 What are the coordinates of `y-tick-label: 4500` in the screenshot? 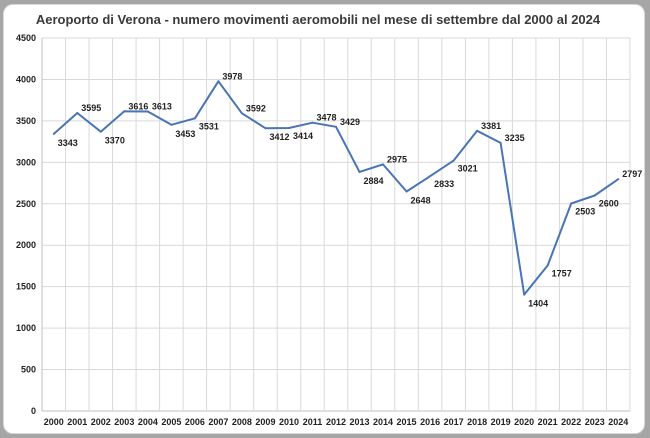 It's located at (26, 38).